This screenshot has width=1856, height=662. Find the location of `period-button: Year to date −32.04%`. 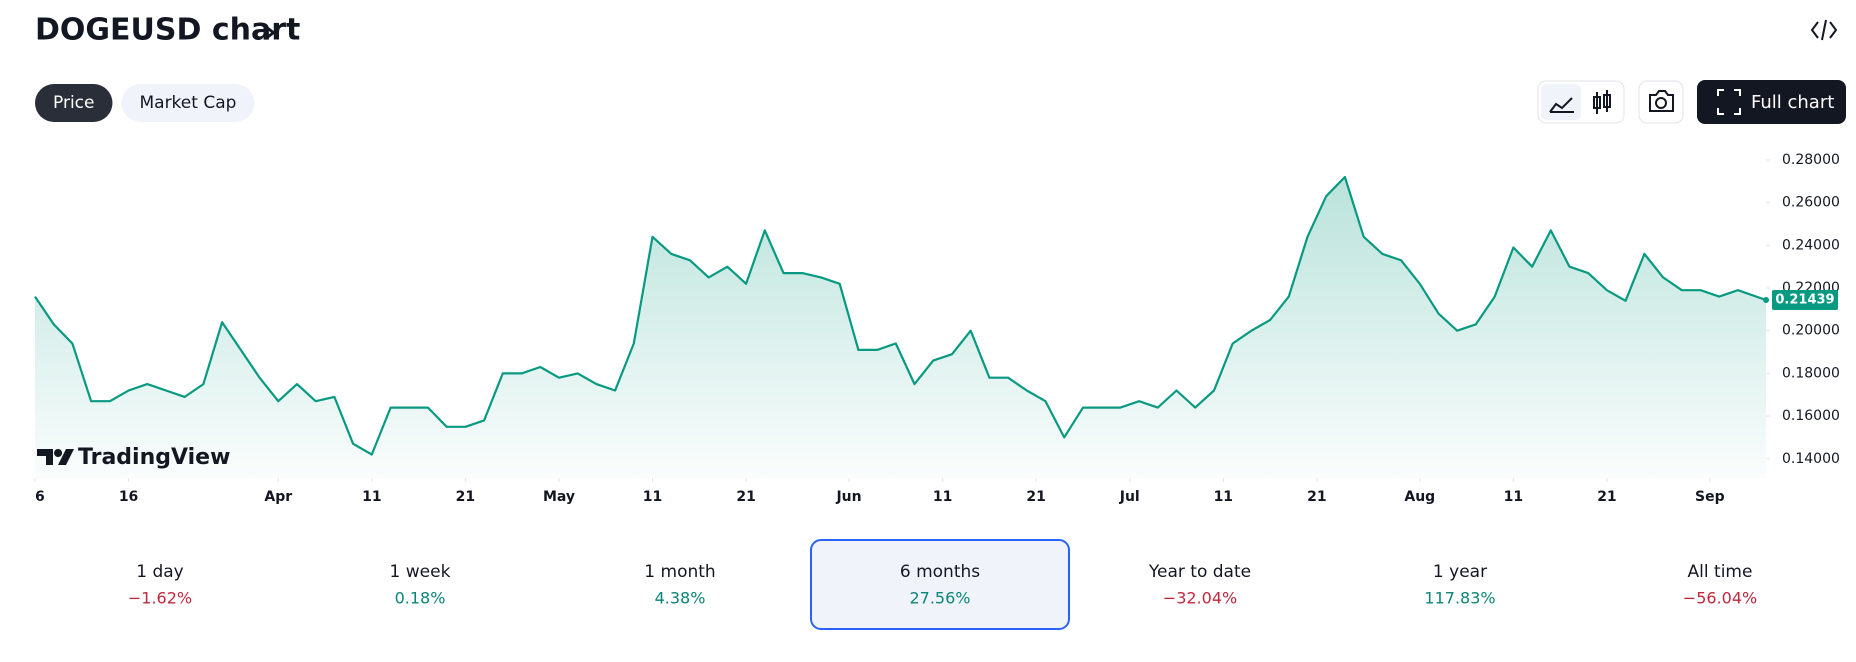

period-button: Year to date −32.04% is located at coordinates (1199, 585).